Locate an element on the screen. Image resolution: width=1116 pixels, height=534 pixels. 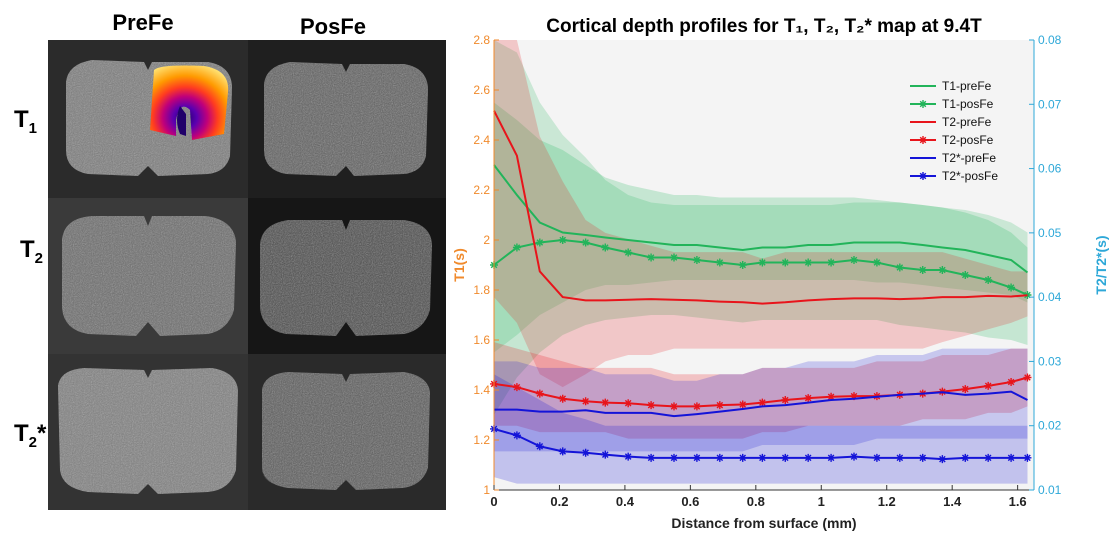
left-y-tick-label: 1.6 is located at coordinates (481, 340).